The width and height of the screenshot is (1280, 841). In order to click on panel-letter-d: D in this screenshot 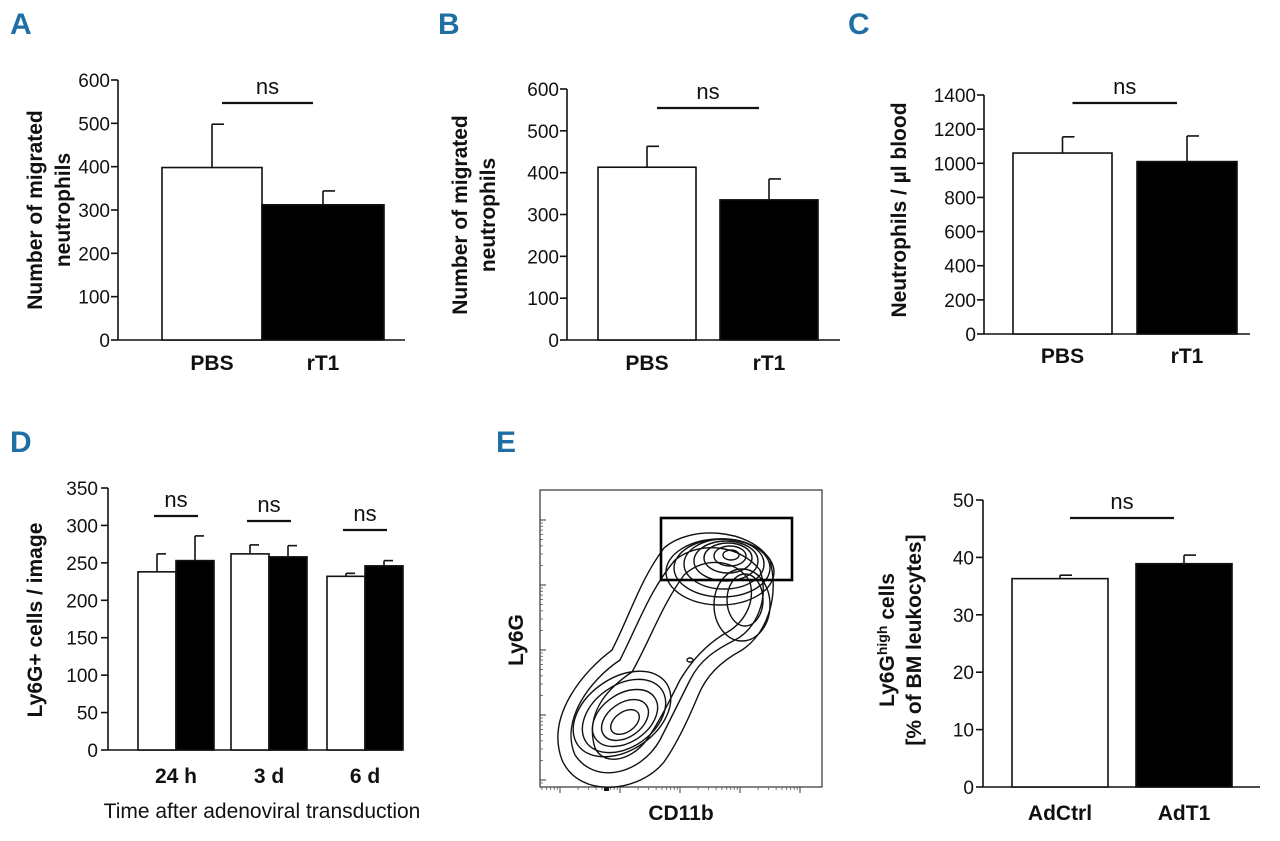, I will do `click(21, 442)`.